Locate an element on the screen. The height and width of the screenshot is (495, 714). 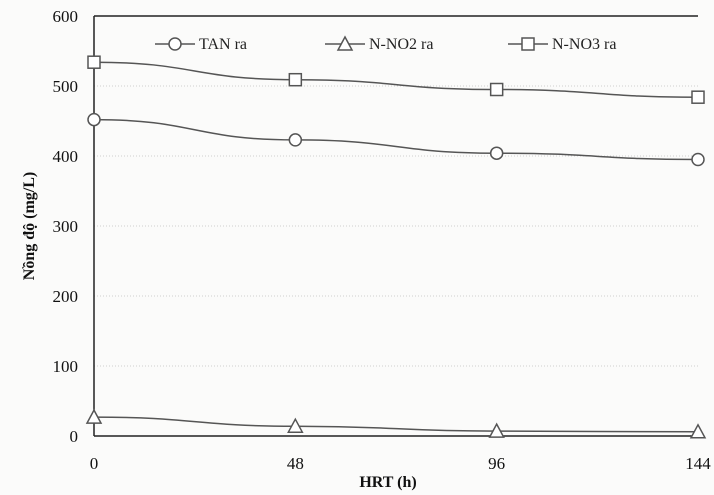
legend-item: TAN ra is located at coordinates (201, 44).